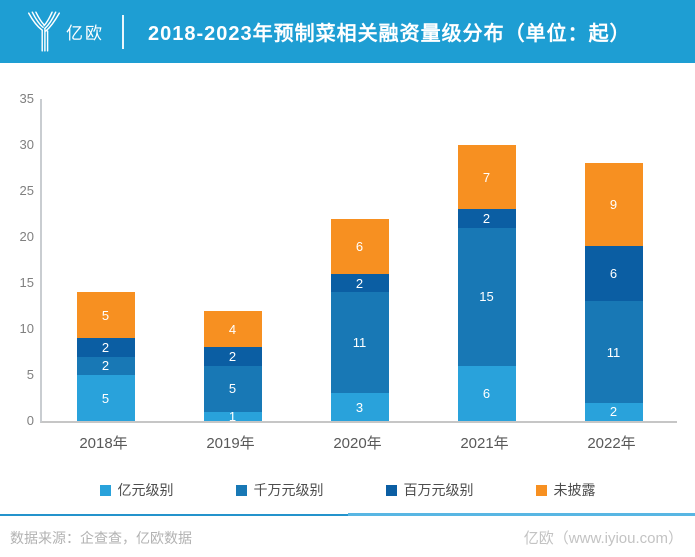 Image resolution: width=695 pixels, height=557 pixels. I want to click on bar-segment-亿元级别: 5, so click(105, 398).